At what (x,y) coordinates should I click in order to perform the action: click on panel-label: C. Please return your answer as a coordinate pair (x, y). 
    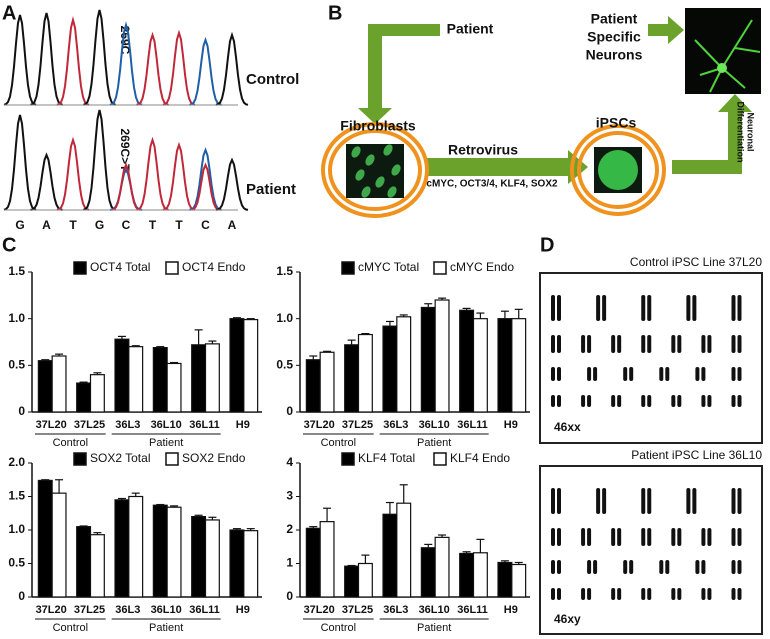
    Looking at the image, I should click on (9, 245).